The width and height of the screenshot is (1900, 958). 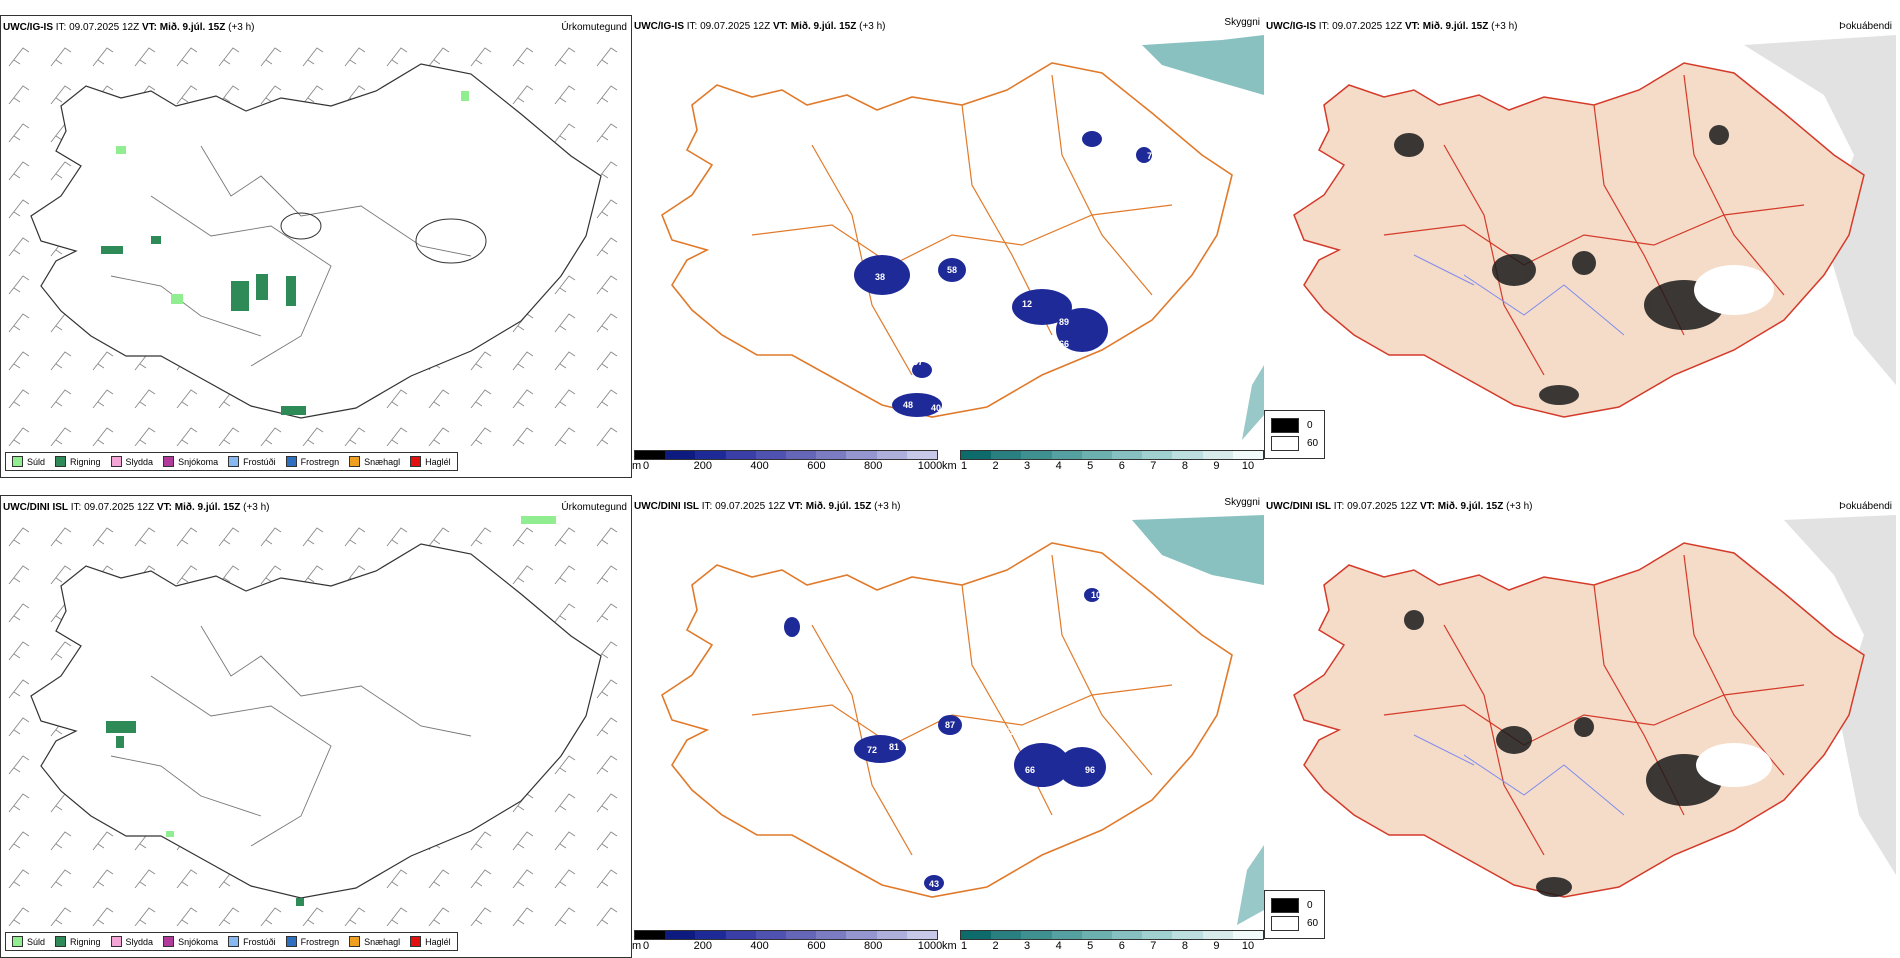 What do you see at coordinates (786, 455) in the screenshot?
I see `cloudbase-colorbar` at bounding box center [786, 455].